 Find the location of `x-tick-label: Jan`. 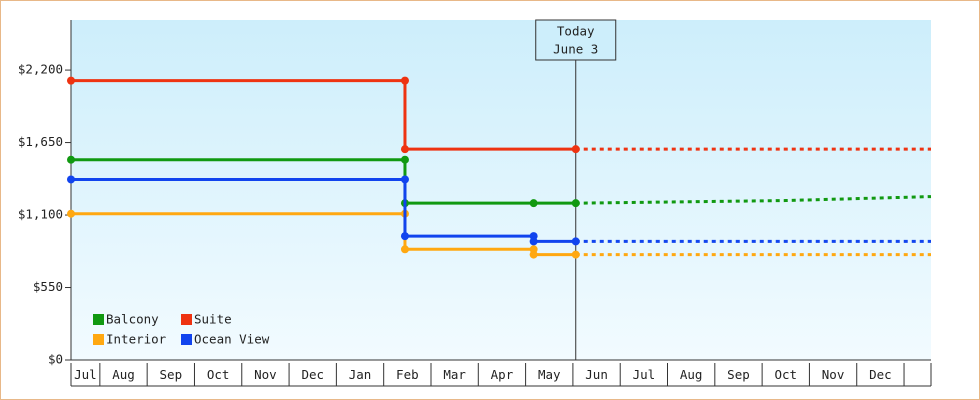

x-tick-label: Jan is located at coordinates (360, 374).